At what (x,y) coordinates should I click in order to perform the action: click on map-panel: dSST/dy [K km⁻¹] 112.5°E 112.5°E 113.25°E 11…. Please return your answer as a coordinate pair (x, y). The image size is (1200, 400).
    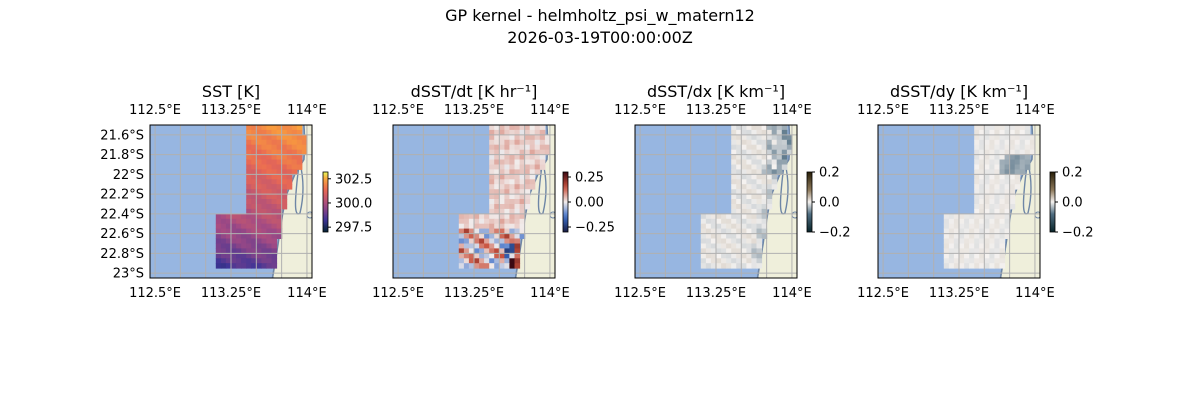
    Looking at the image, I should click on (975, 191).